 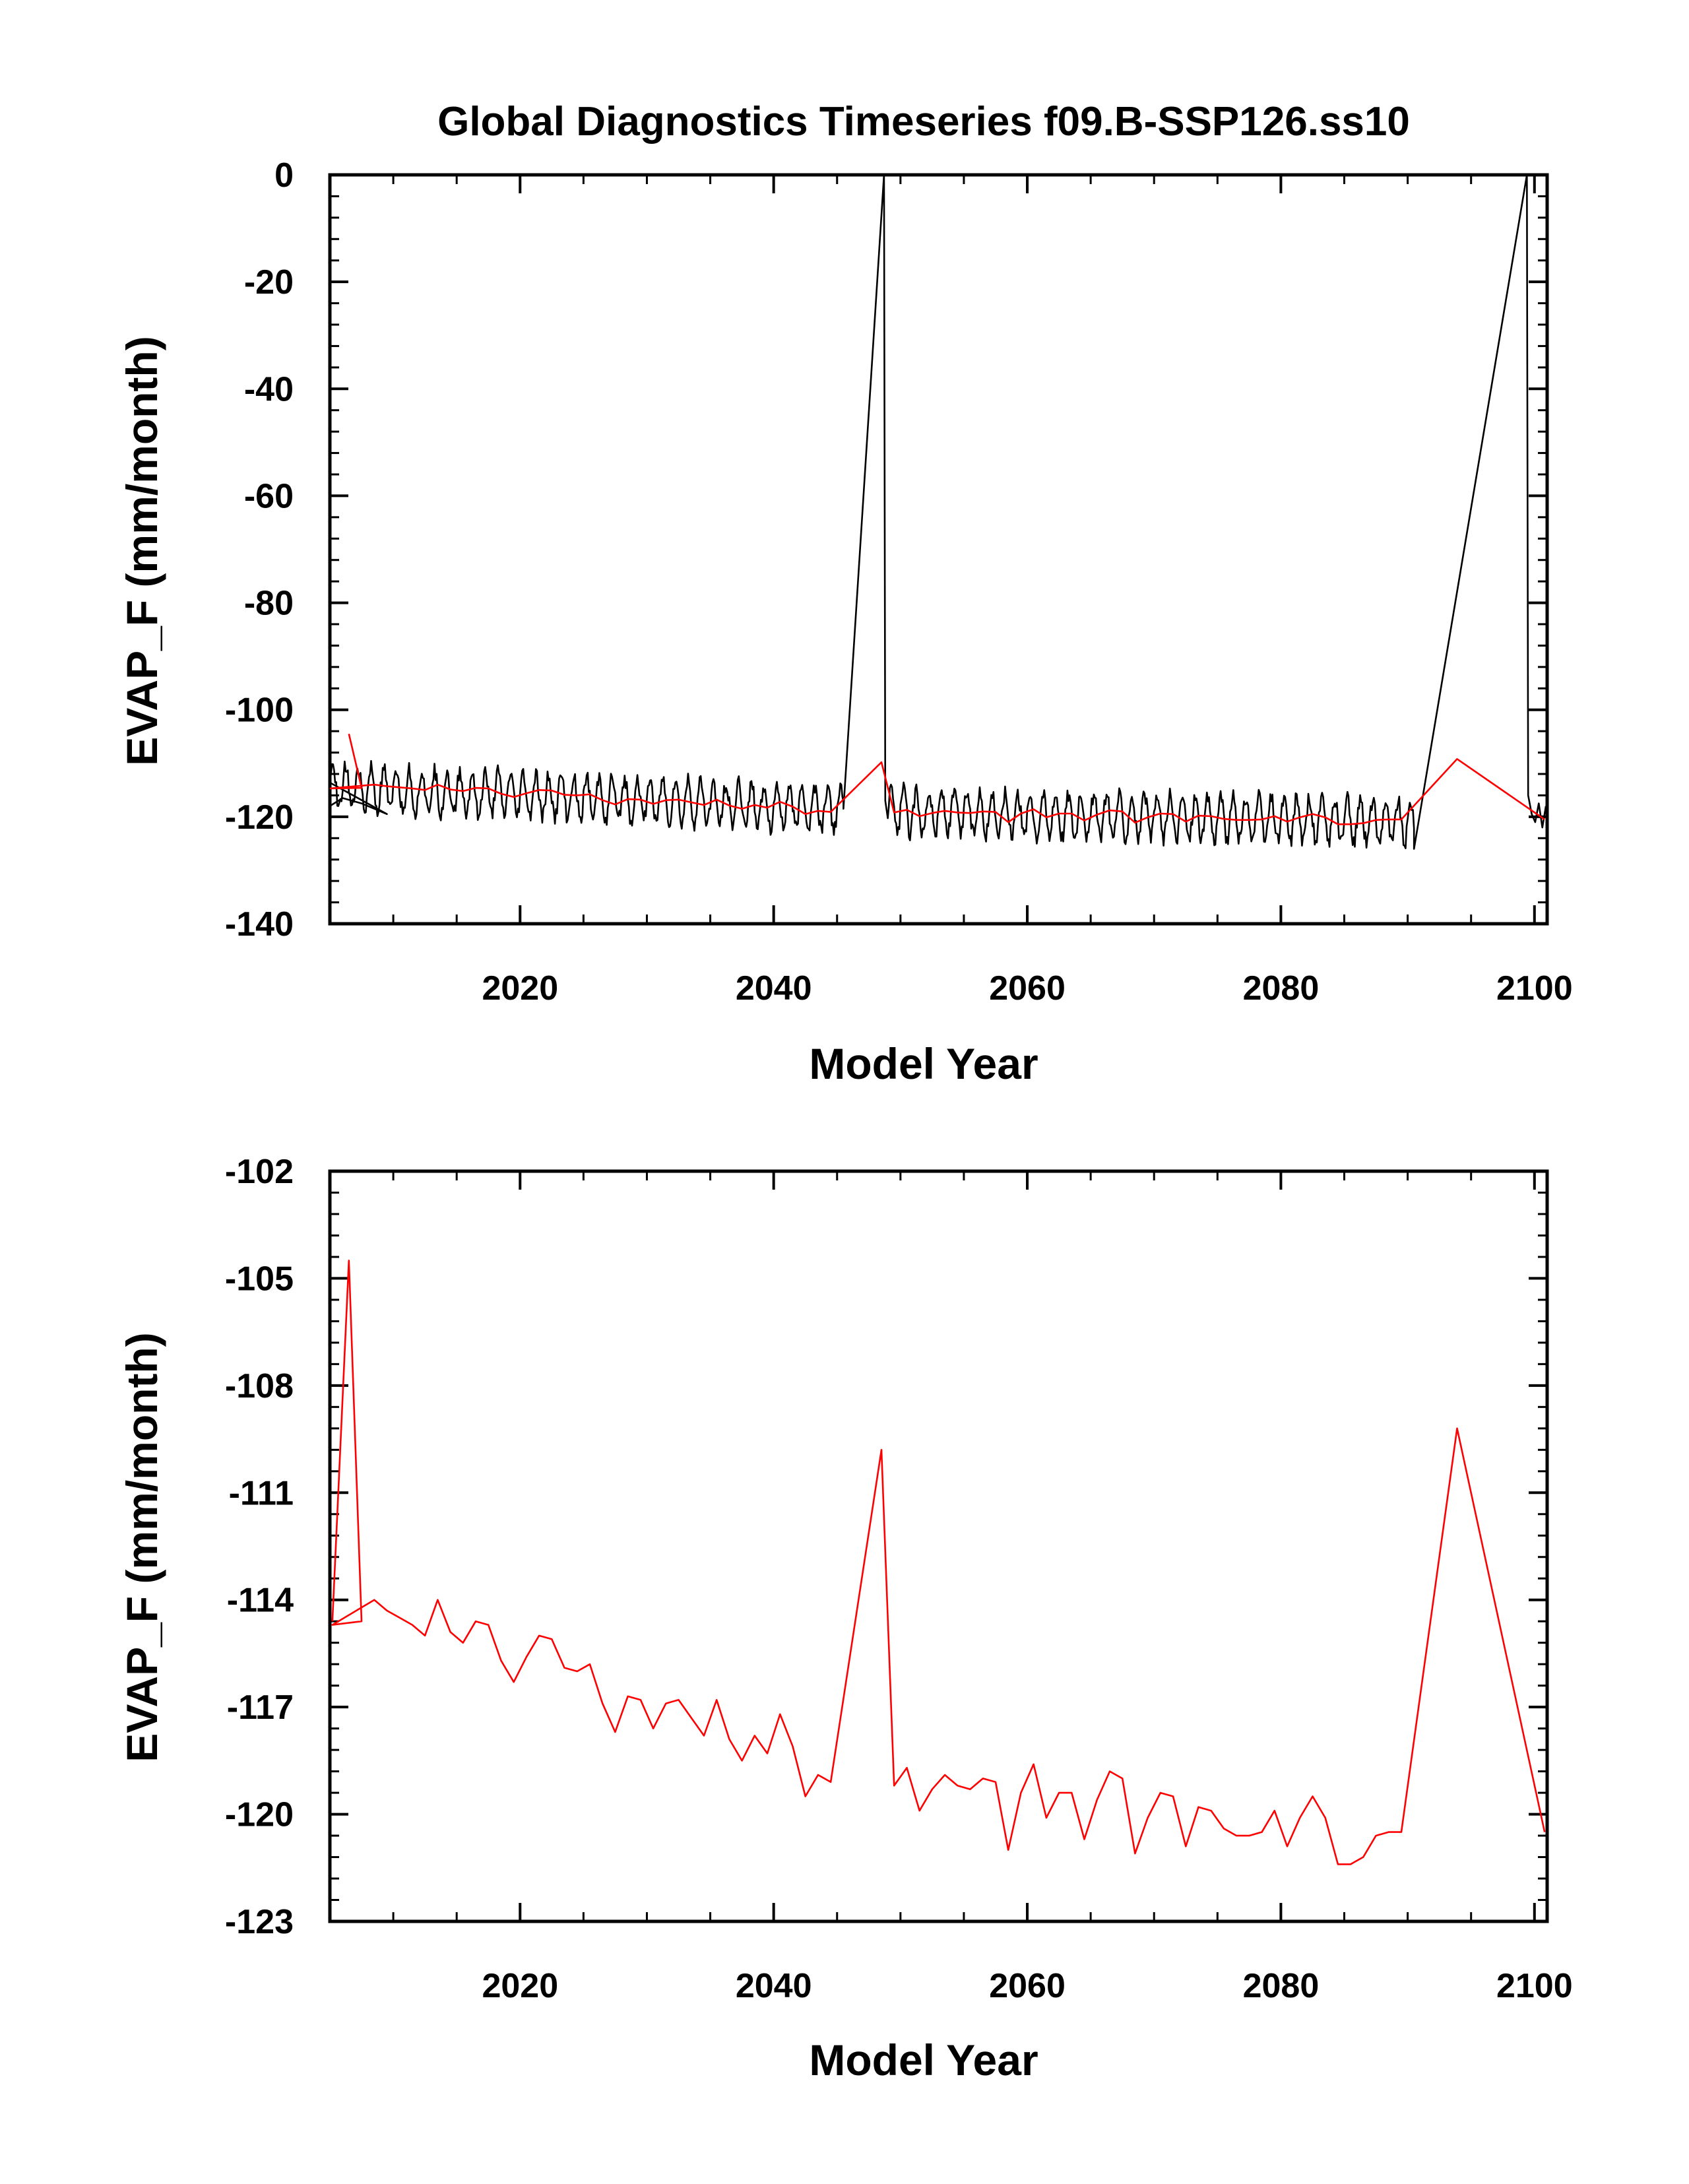 I want to click on y-tick-label: -80, so click(x=269, y=604).